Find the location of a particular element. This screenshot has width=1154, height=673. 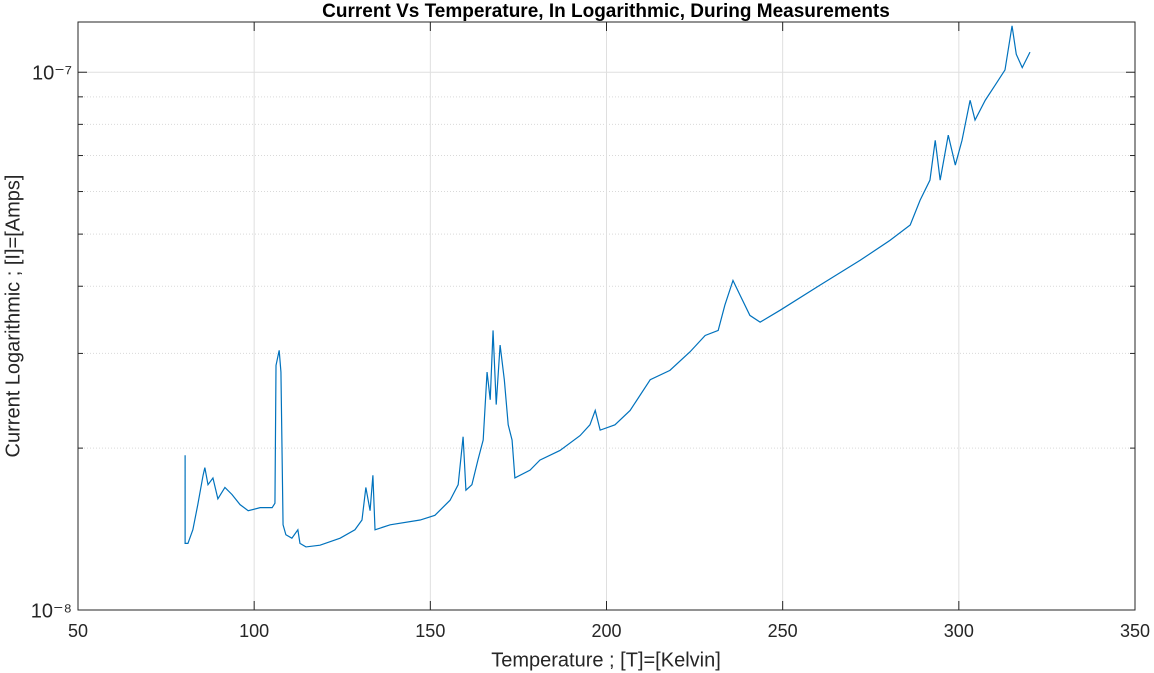

y-axis-label: Current Logarithmic ; [I]=[Amps] is located at coordinates (13, 316).